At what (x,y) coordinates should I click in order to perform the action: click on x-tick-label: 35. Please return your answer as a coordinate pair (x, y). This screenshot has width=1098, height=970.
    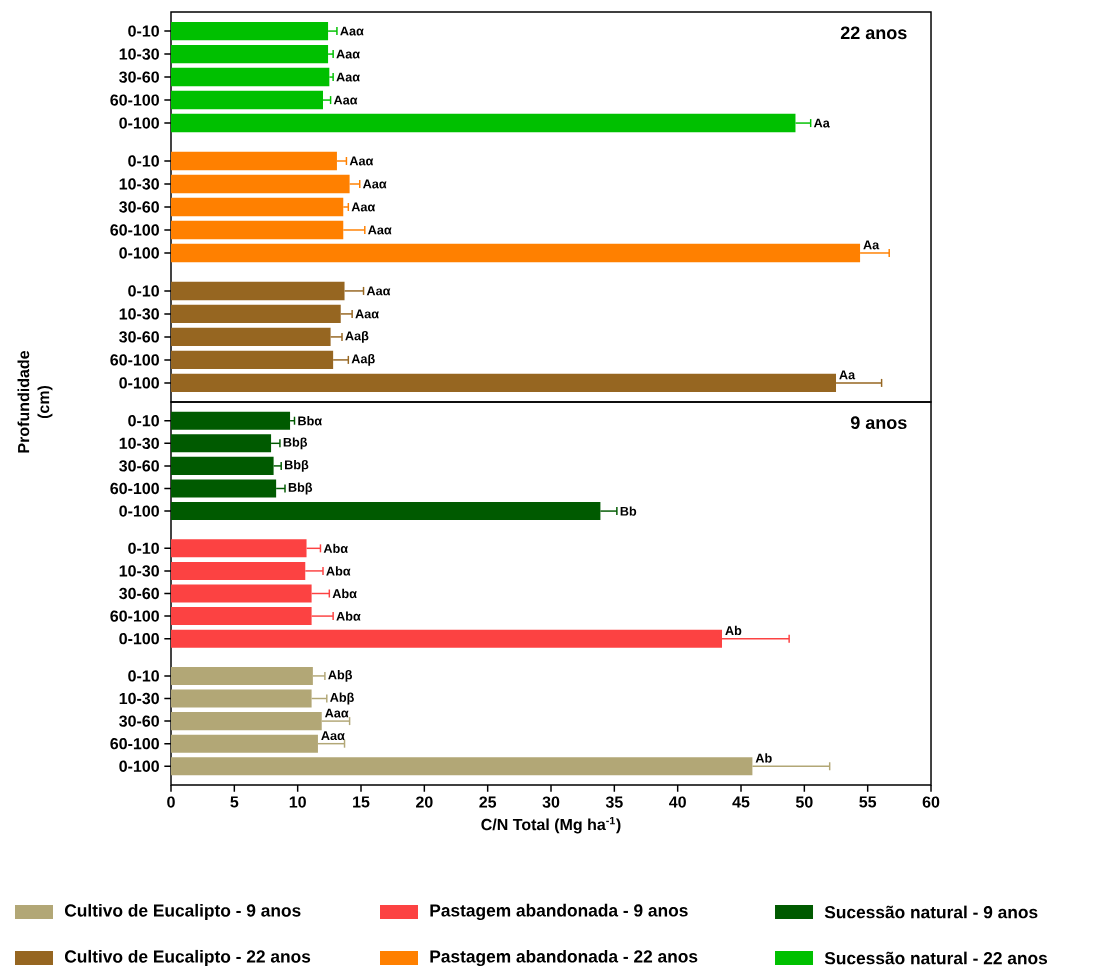
    Looking at the image, I should click on (614, 802).